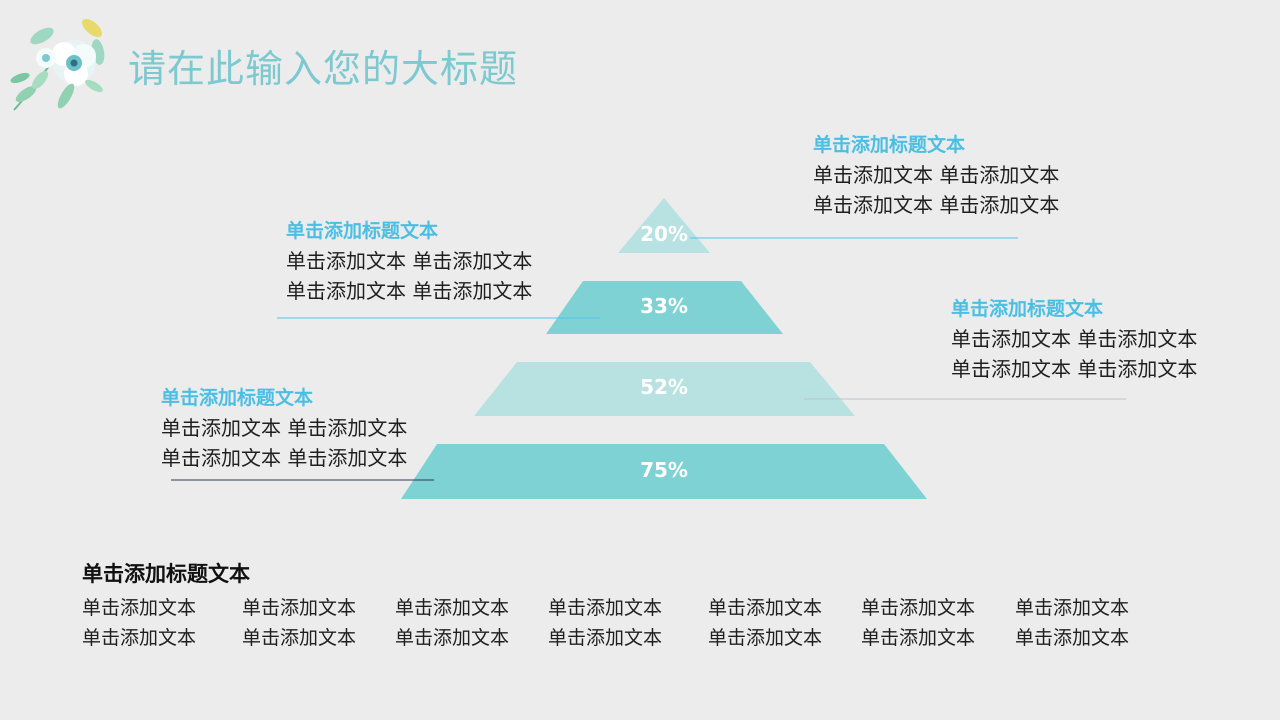 The width and height of the screenshot is (1280, 720). Describe the element at coordinates (57, 65) in the screenshot. I see `floral-decoration-icon` at that location.